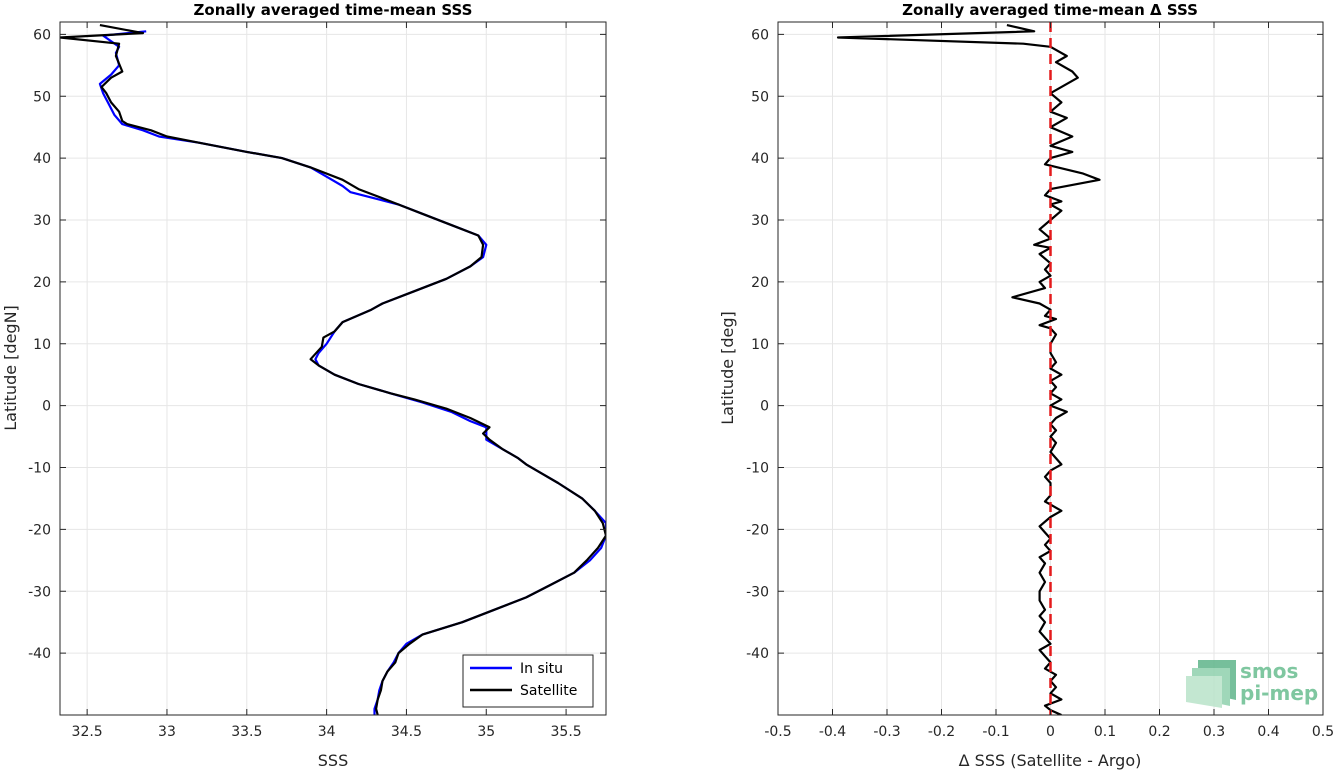 Image resolution: width=1336 pixels, height=770 pixels. Describe the element at coordinates (760, 283) in the screenshot. I see `delta-sss-y-tick-label: 20` at that location.